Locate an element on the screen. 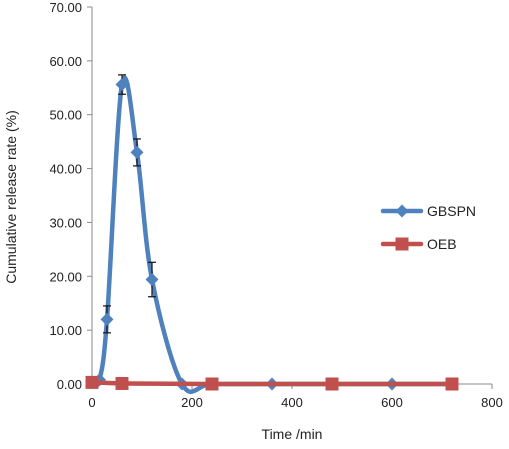  x-axis-label: Time /min is located at coordinates (292, 434).